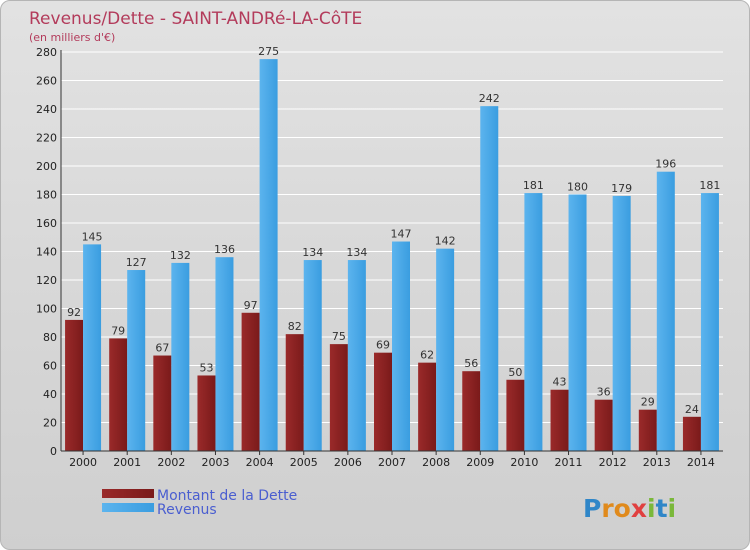  What do you see at coordinates (295, 326) in the screenshot?
I see `debt-value-label: 82` at bounding box center [295, 326].